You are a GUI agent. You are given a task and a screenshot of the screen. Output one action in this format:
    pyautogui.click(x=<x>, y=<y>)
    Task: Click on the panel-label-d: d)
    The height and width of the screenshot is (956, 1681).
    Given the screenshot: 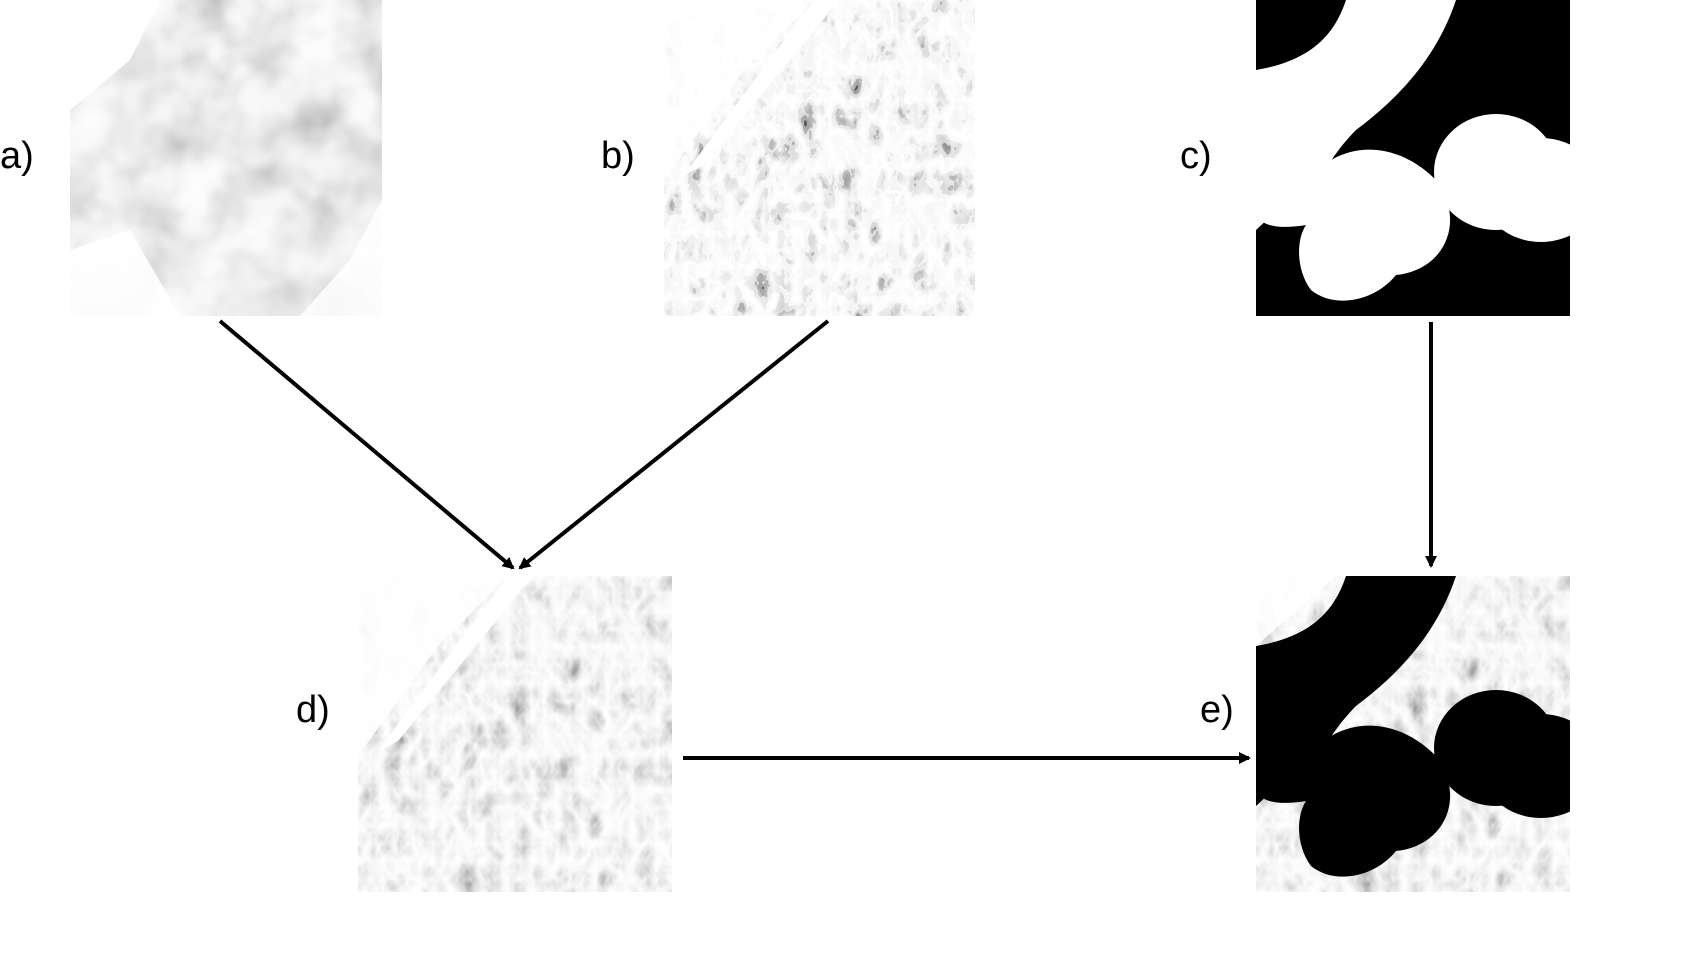 What is the action you would take?
    pyautogui.click(x=313, y=710)
    